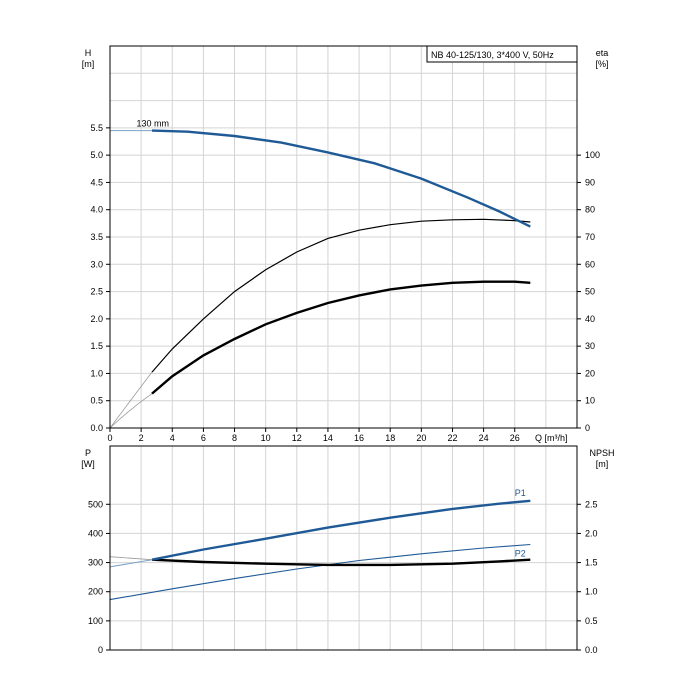  Describe the element at coordinates (520, 493) in the screenshot. I see `series-label-p1: P1` at that location.